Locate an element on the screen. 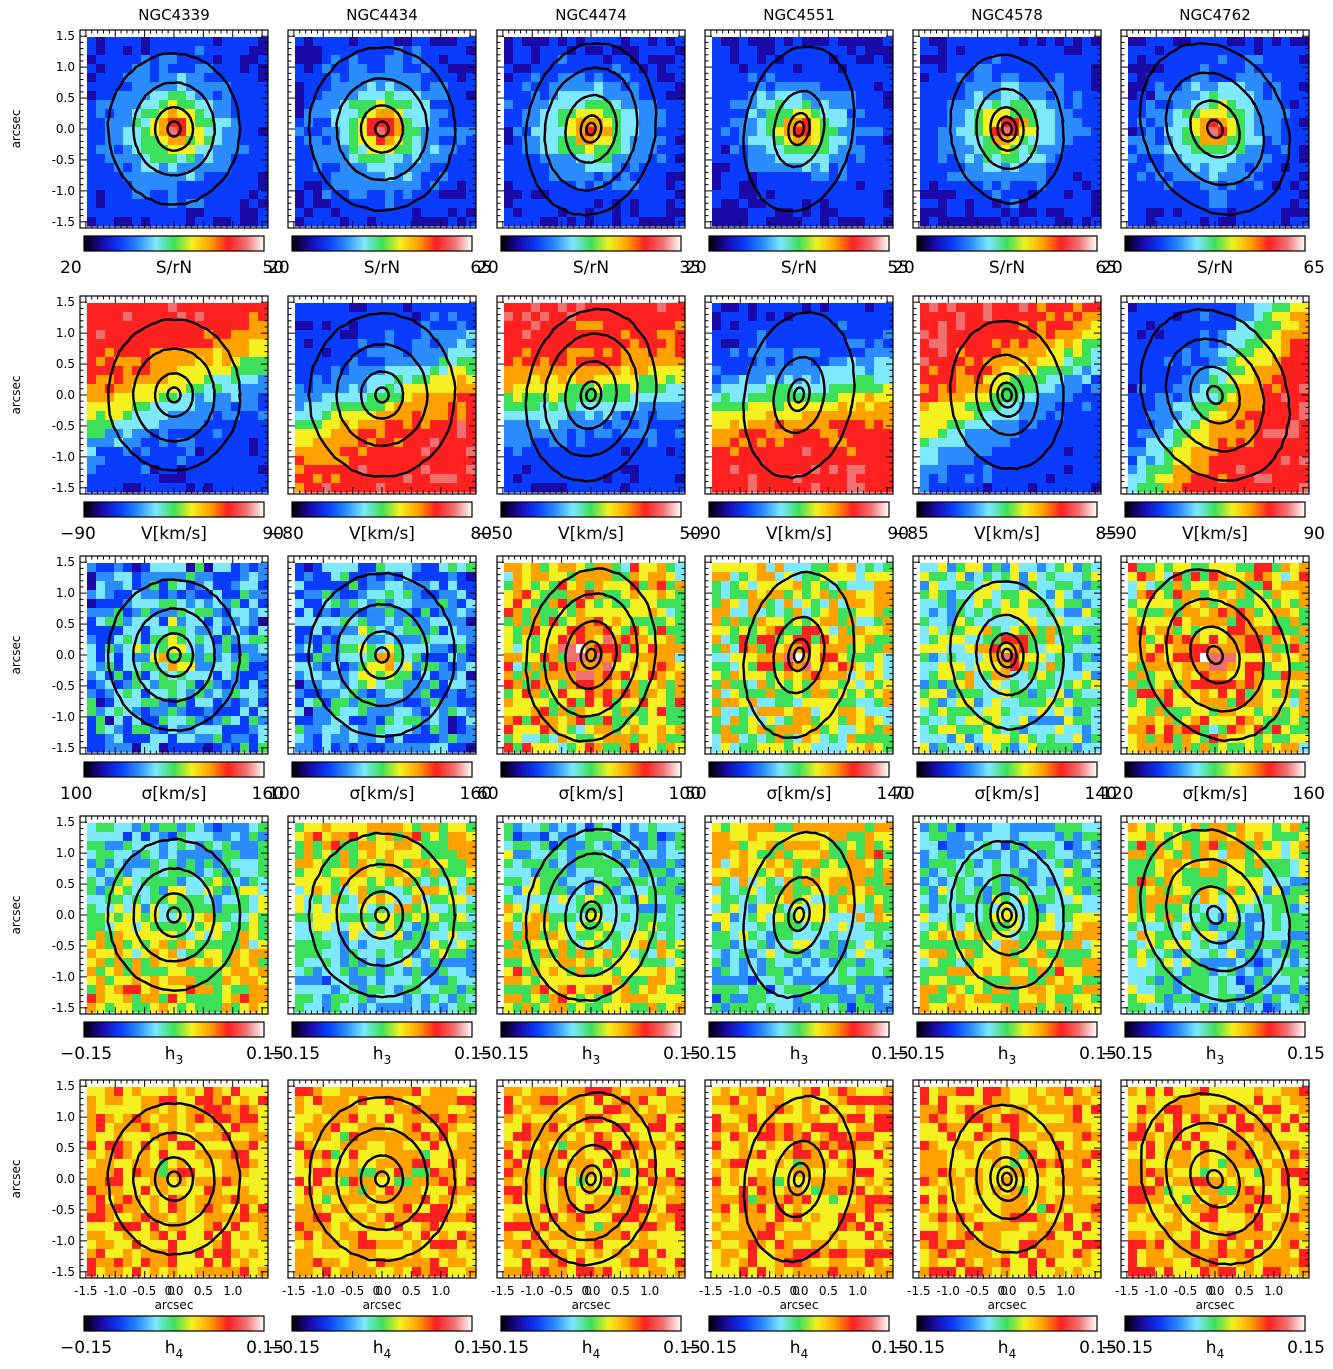 The width and height of the screenshot is (1333, 1369). y-tick-label: 1.0 is located at coordinates (65, 67).